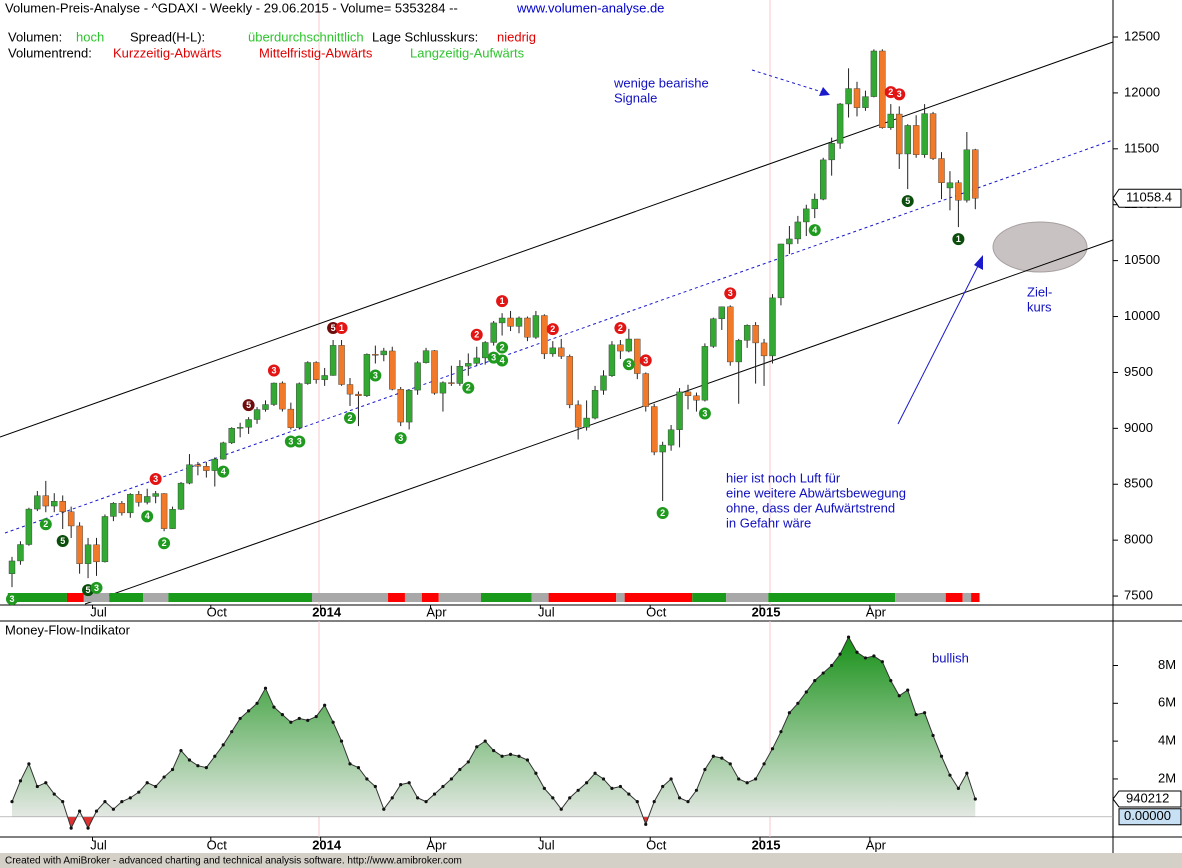 The image size is (1182, 868). Describe the element at coordinates (824, 91) in the screenshot. I see `arrow-head` at that location.